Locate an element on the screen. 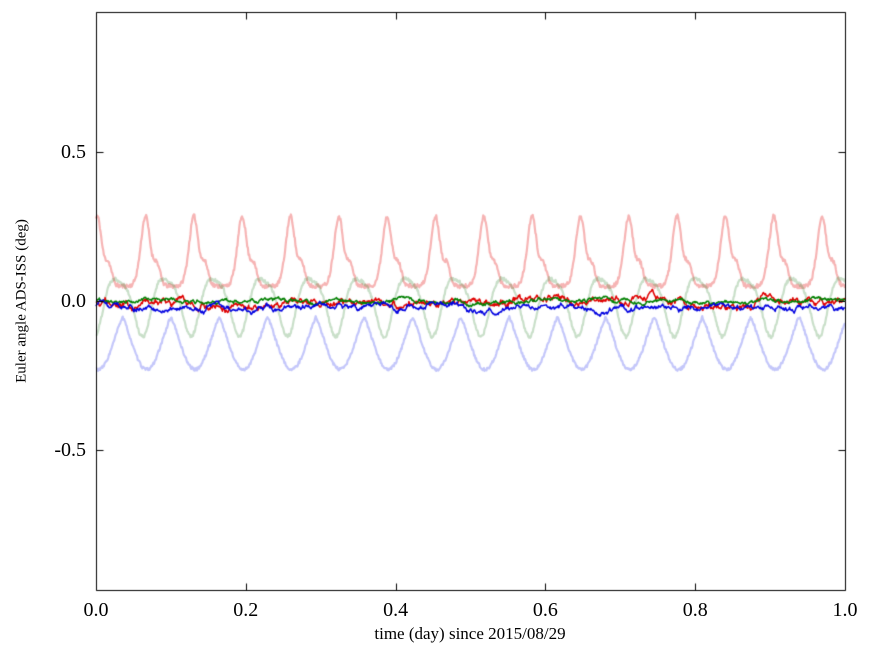 The width and height of the screenshot is (875, 662). x-tick-label: 0.2 is located at coordinates (246, 610).